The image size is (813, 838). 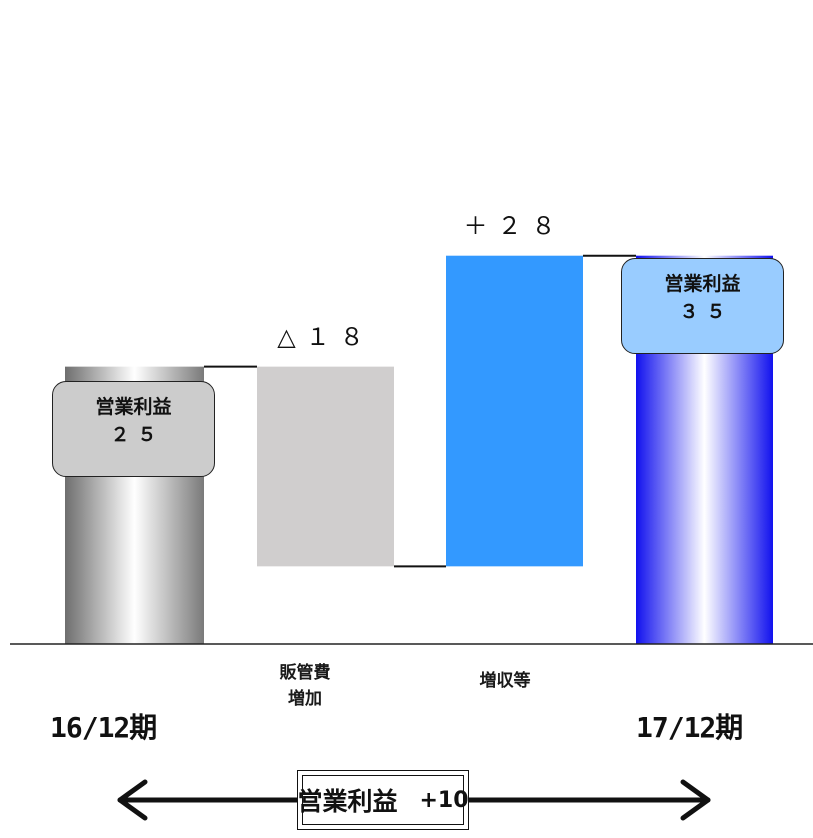 What do you see at coordinates (706, 311) in the screenshot?
I see `callout-value: ３５` at bounding box center [706, 311].